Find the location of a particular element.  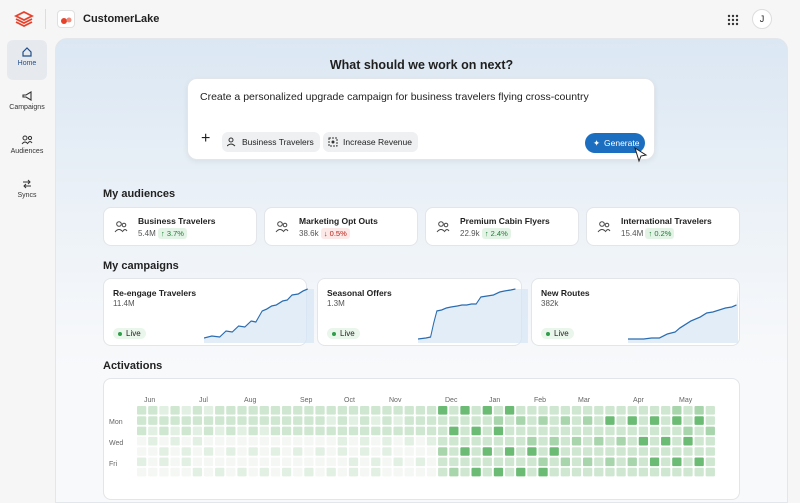

audience-change: ↑ 2.4% is located at coordinates (496, 233).